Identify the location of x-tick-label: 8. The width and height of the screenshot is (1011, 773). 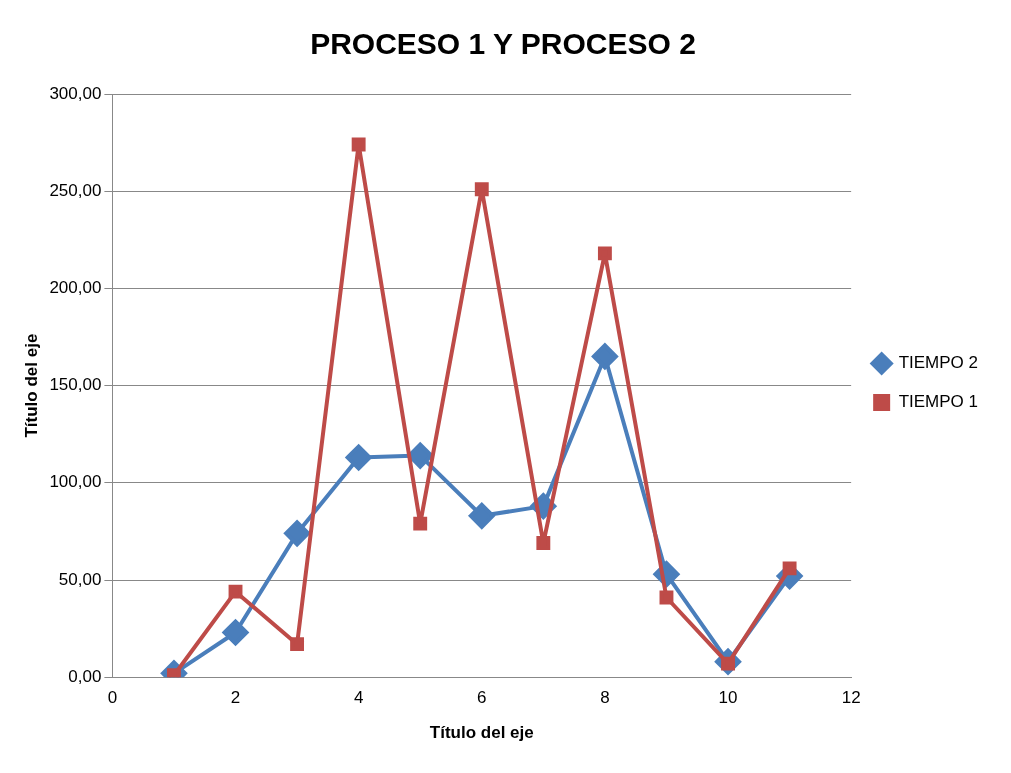
(605, 698).